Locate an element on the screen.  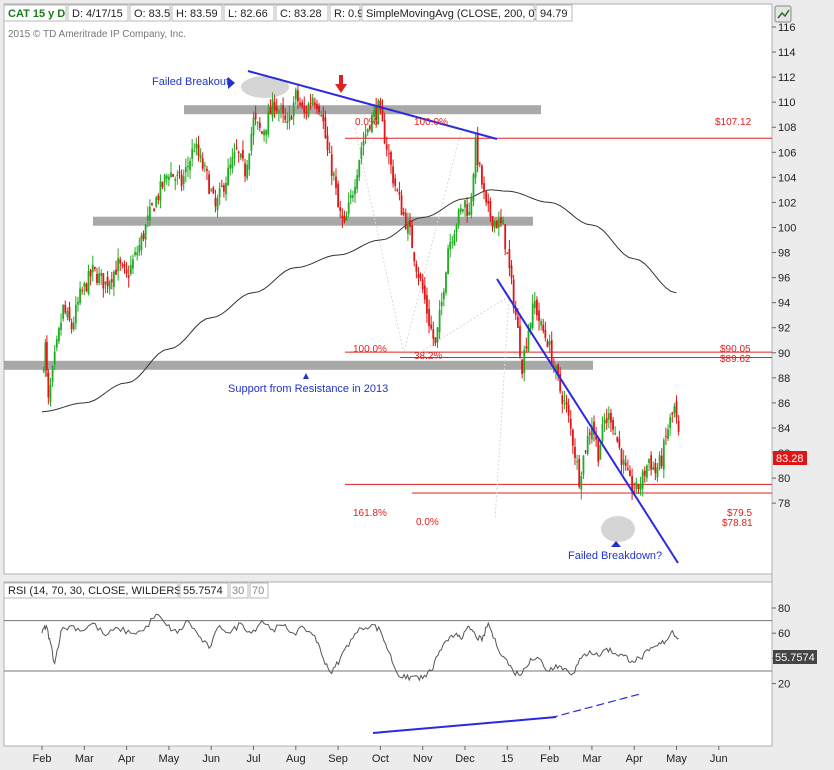
level-795-label: $79.5 is located at coordinates (739, 513).